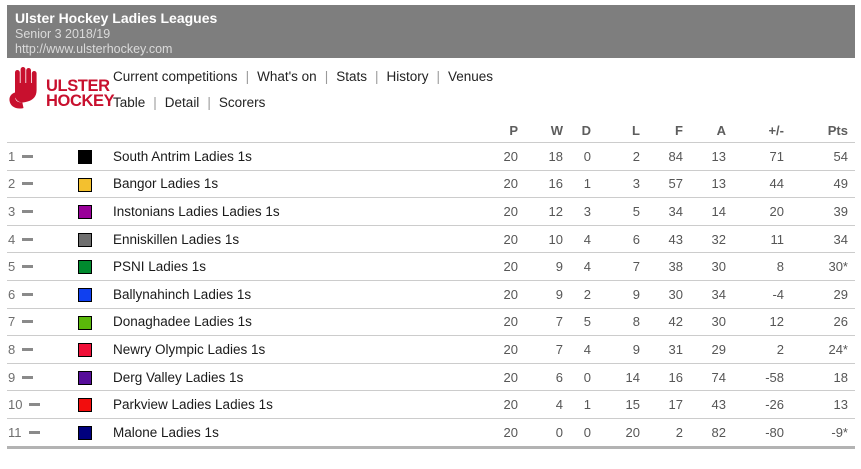 The width and height of the screenshot is (861, 469). What do you see at coordinates (559, 294) in the screenshot?
I see `stat-won: 9` at bounding box center [559, 294].